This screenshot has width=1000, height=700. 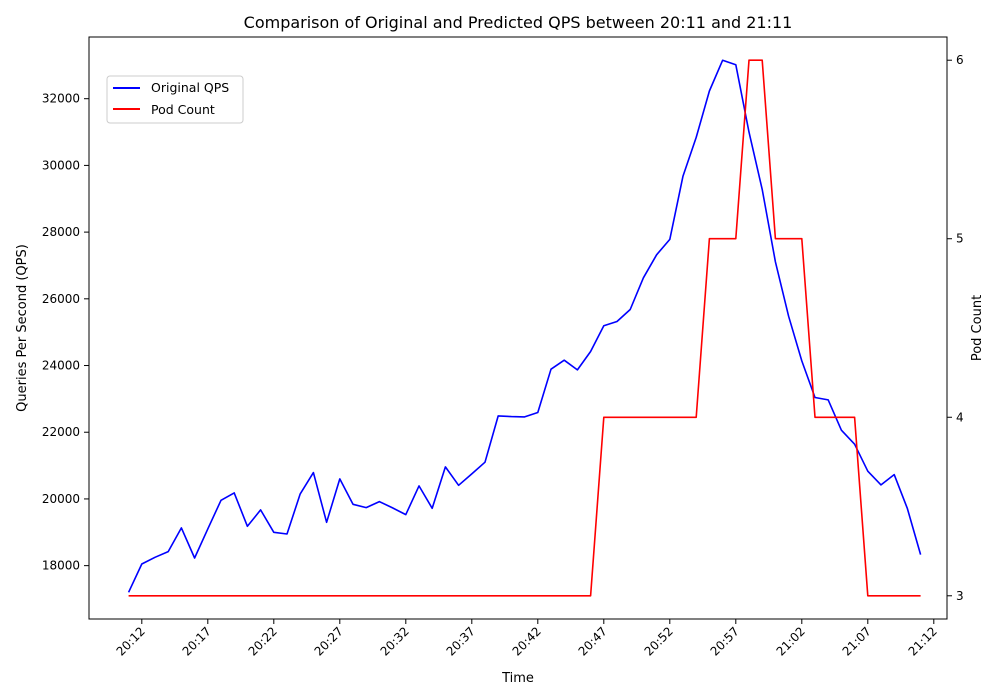 What do you see at coordinates (61, 165) in the screenshot?
I see `y-left-tick-label: 30000` at bounding box center [61, 165].